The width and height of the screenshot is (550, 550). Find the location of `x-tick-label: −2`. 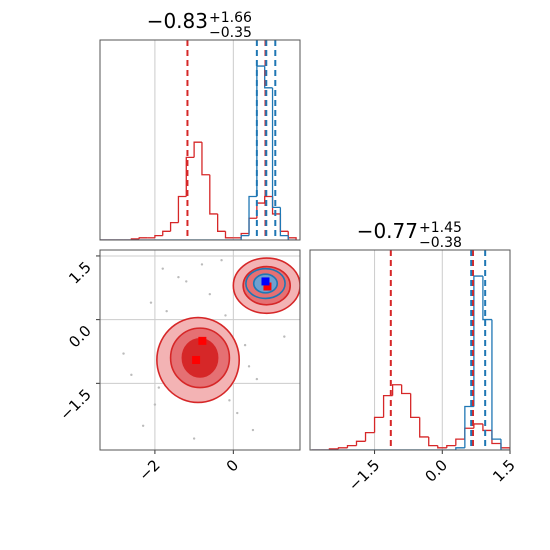

x-tick-label: −2 is located at coordinates (149, 470).